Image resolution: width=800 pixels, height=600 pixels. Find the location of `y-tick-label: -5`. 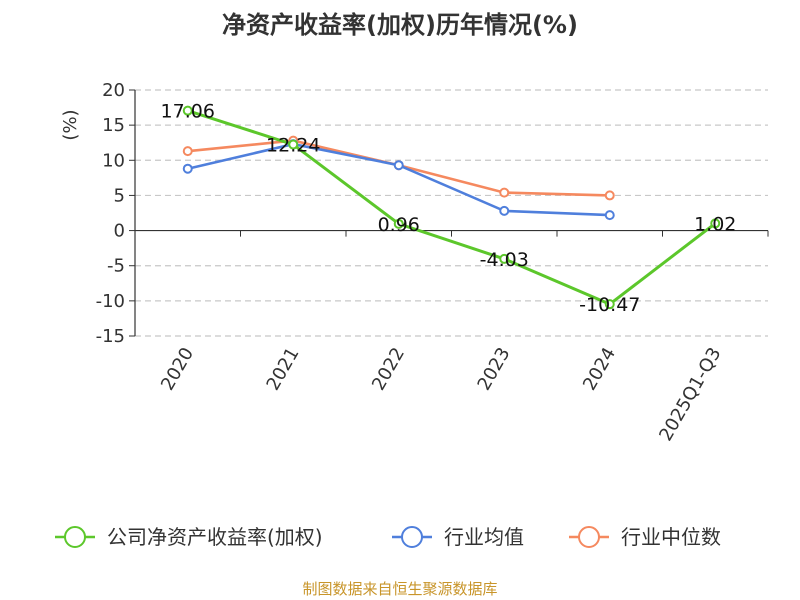

y-tick-label: -5 is located at coordinates (116, 266).